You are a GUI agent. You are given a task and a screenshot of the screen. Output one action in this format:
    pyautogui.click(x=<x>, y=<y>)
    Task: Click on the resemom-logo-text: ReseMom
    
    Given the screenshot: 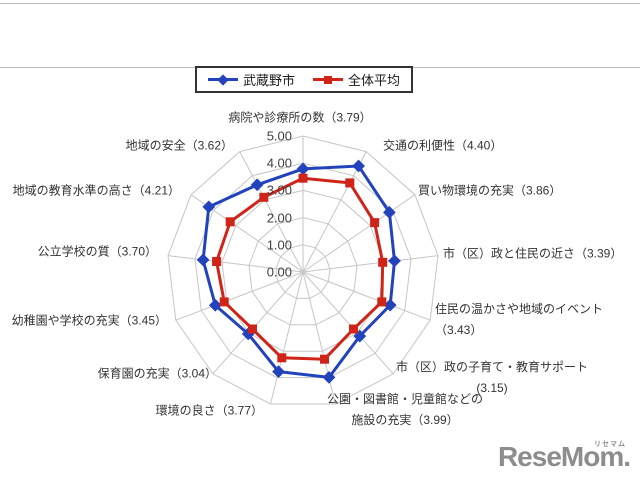 What is the action you would take?
    pyautogui.click(x=560, y=456)
    